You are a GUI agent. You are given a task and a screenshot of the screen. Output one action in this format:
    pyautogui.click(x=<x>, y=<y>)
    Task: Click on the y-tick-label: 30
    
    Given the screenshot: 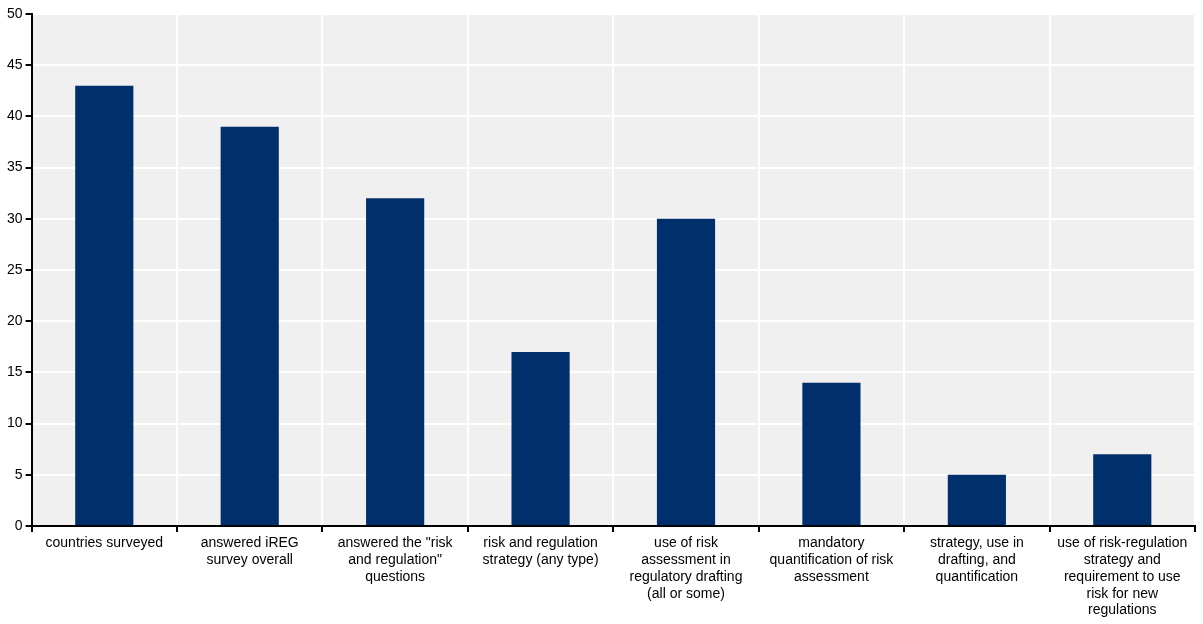 What is the action you would take?
    pyautogui.click(x=14, y=217)
    